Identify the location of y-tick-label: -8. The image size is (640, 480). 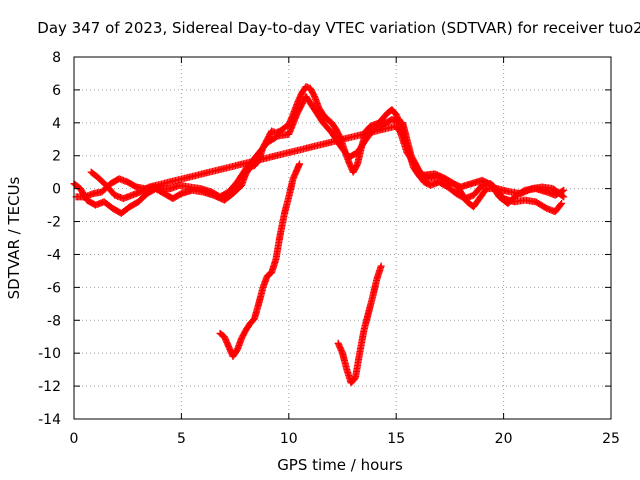
(54, 321).